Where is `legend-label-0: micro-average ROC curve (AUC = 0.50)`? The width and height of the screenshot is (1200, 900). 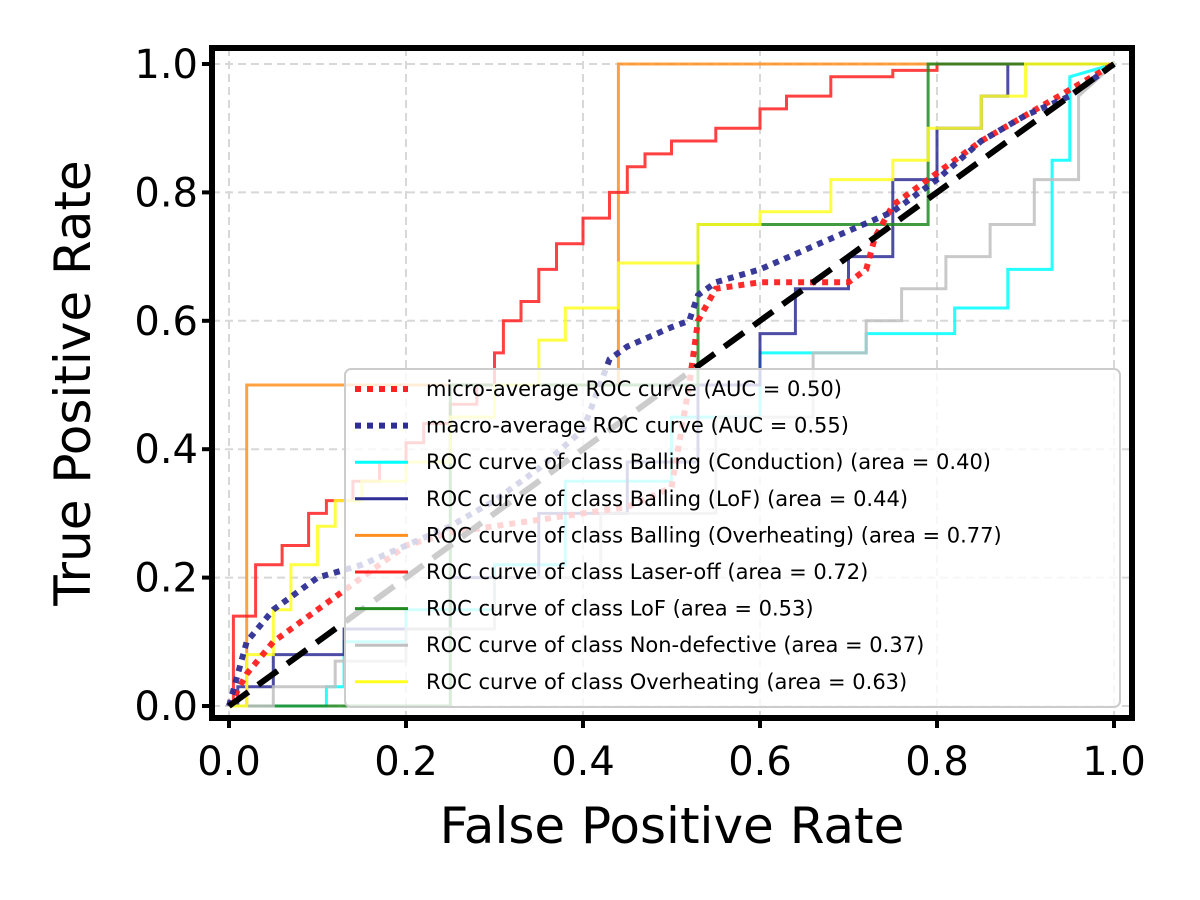 legend-label-0: micro-average ROC curve (AUC = 0.50) is located at coordinates (634, 389).